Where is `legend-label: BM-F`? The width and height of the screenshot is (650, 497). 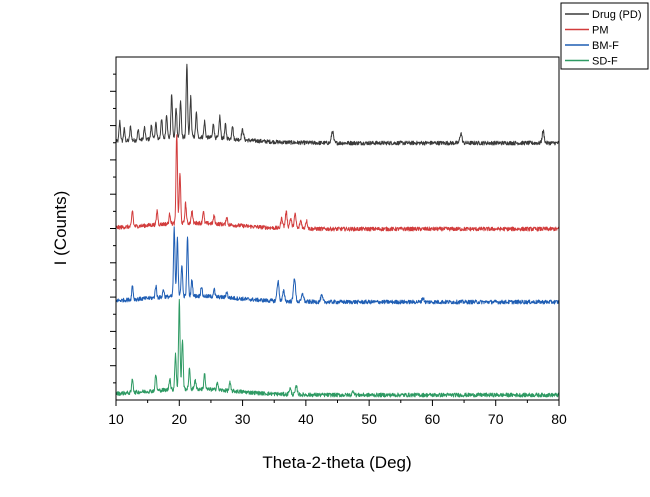 legend-label: BM-F is located at coordinates (605, 46).